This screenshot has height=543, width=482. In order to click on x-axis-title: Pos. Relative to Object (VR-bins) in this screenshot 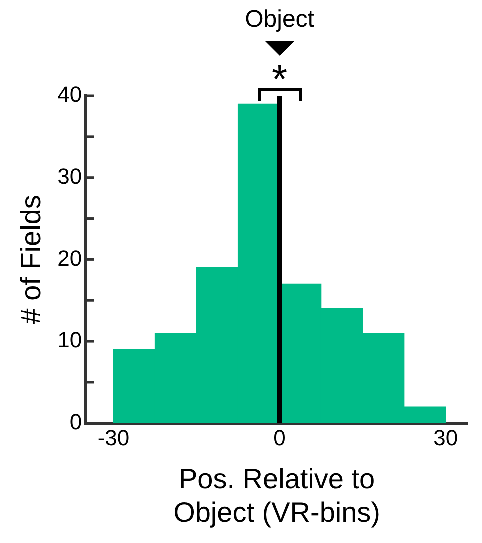, I will do `click(277, 495)`.